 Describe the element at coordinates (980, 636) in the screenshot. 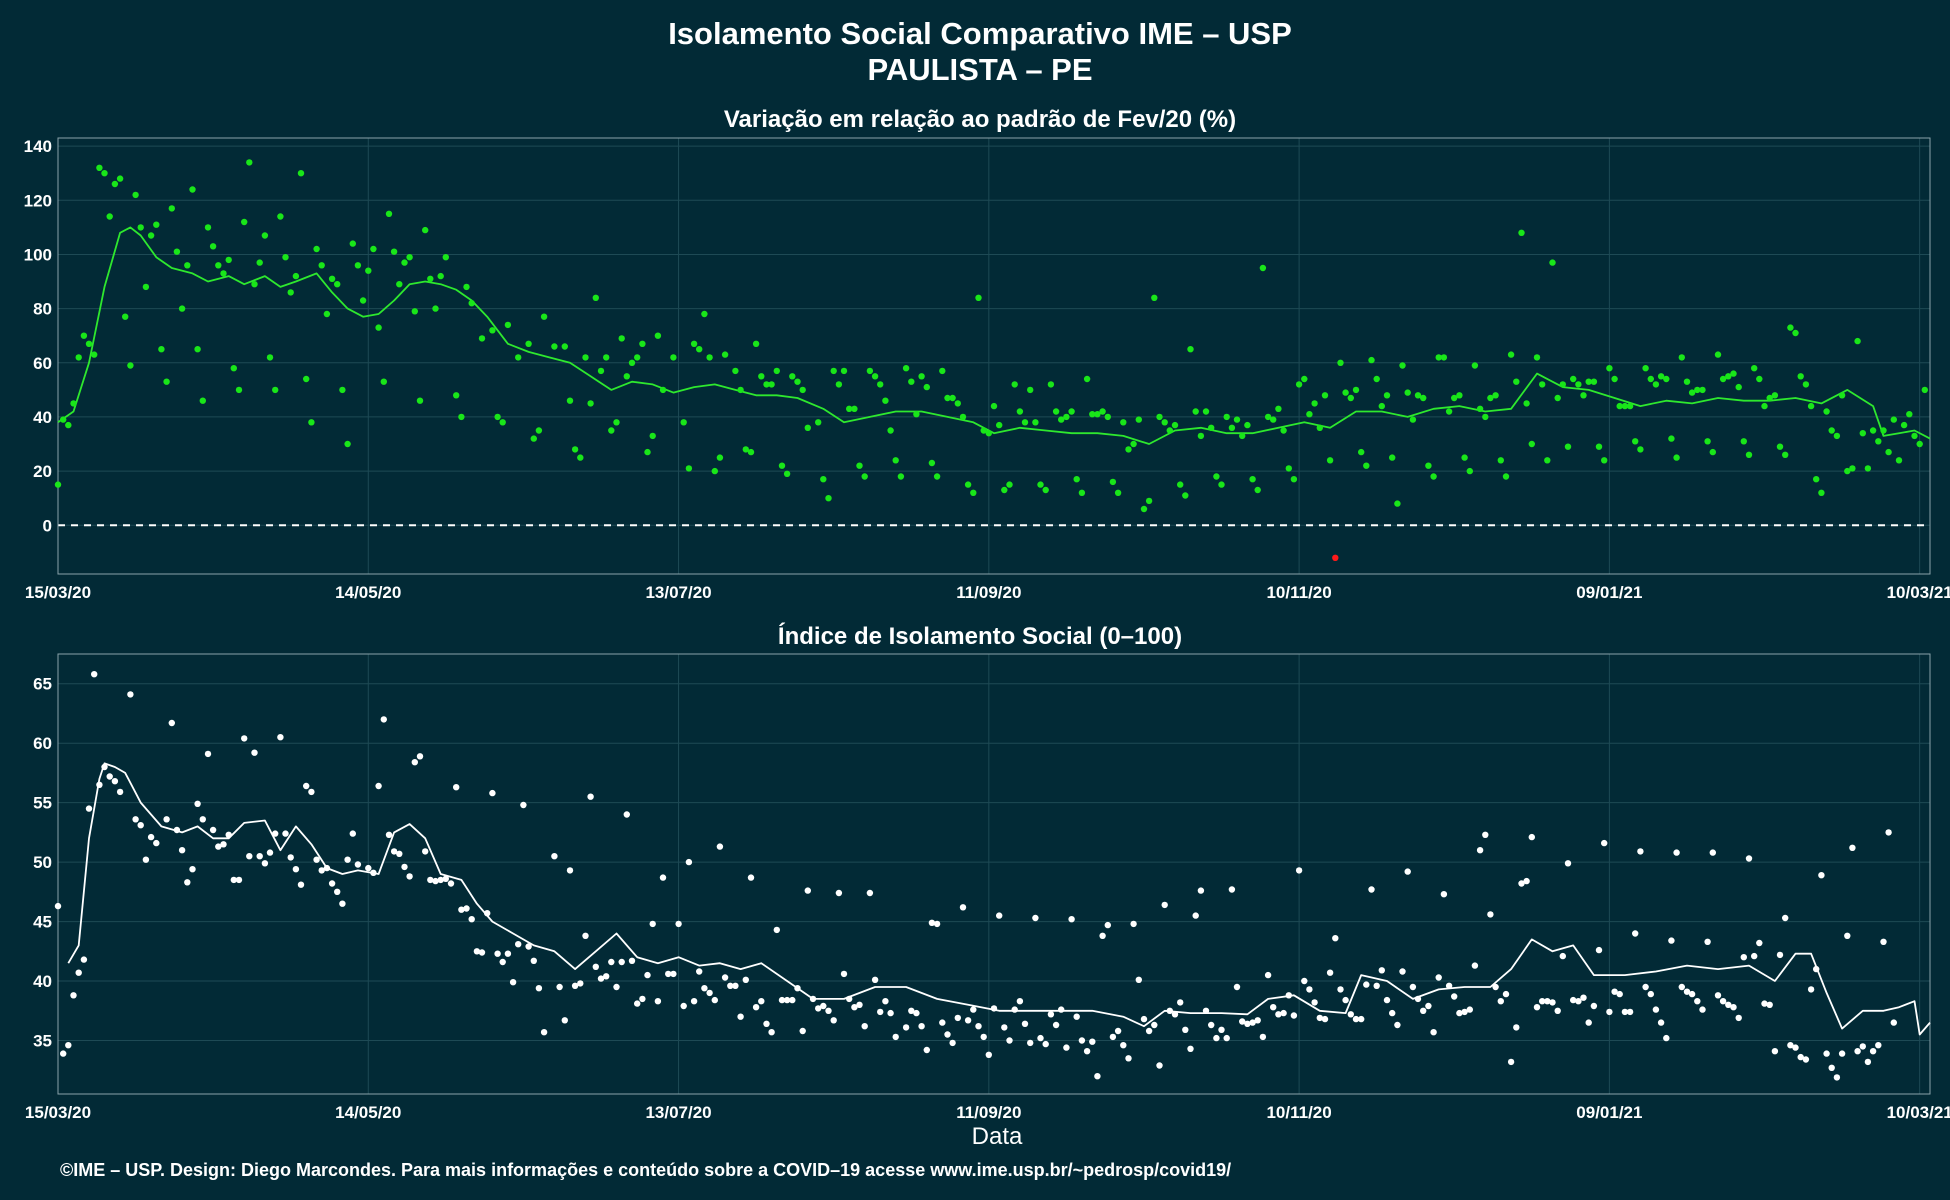

I see `index-panel-title: Índice de Isolamento Social (0–100)` at that location.